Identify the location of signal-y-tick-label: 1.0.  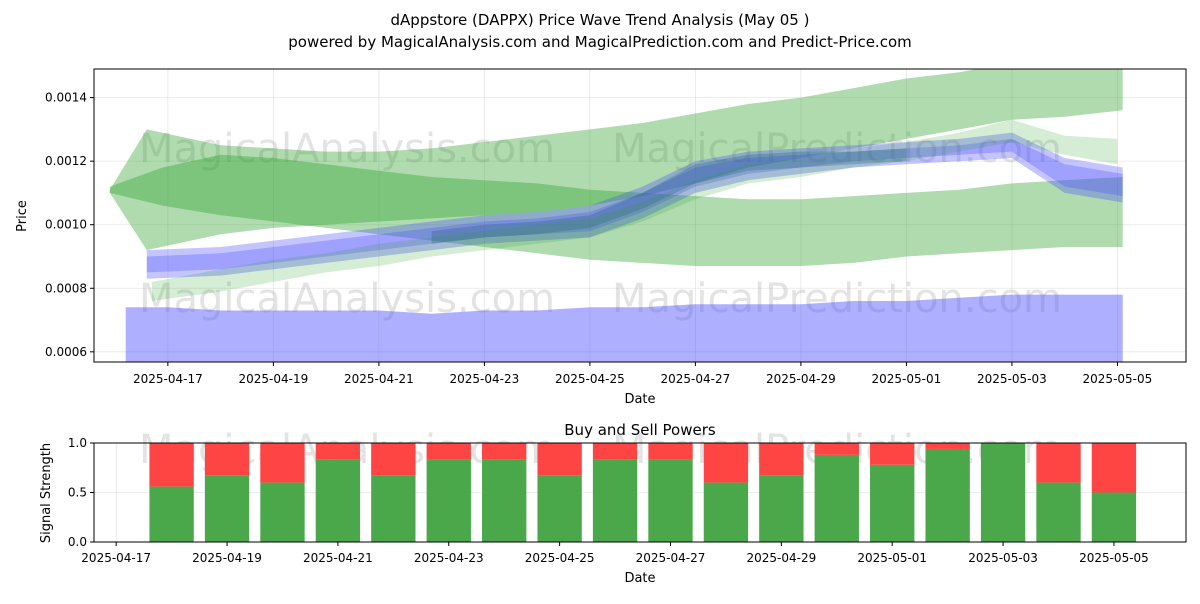
(77, 443).